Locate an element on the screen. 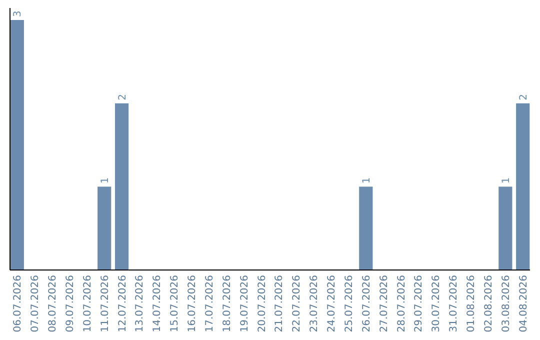 Image resolution: width=540 pixels, height=340 pixels. data-label: 3 is located at coordinates (18, 13).